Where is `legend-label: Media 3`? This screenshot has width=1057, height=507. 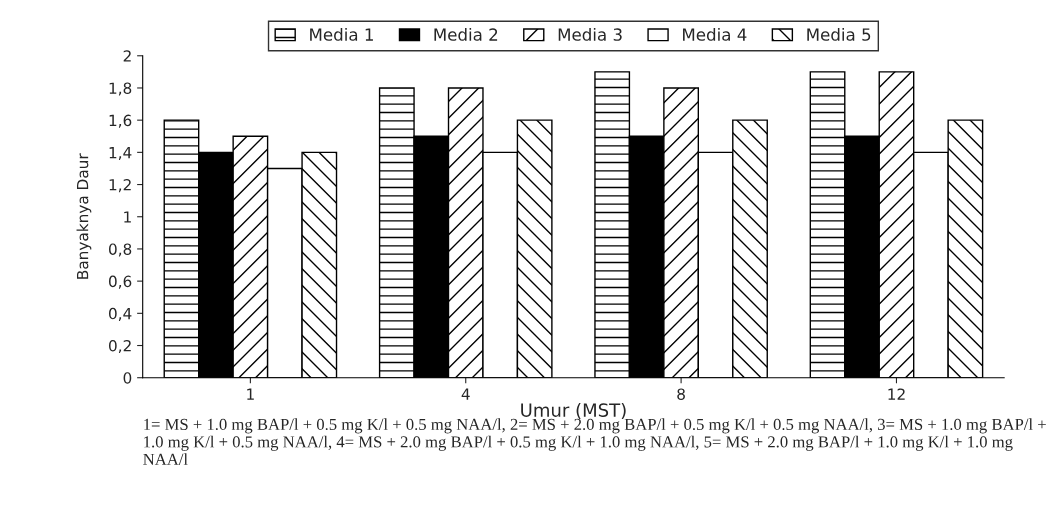
legend-label: Media 3 is located at coordinates (590, 34).